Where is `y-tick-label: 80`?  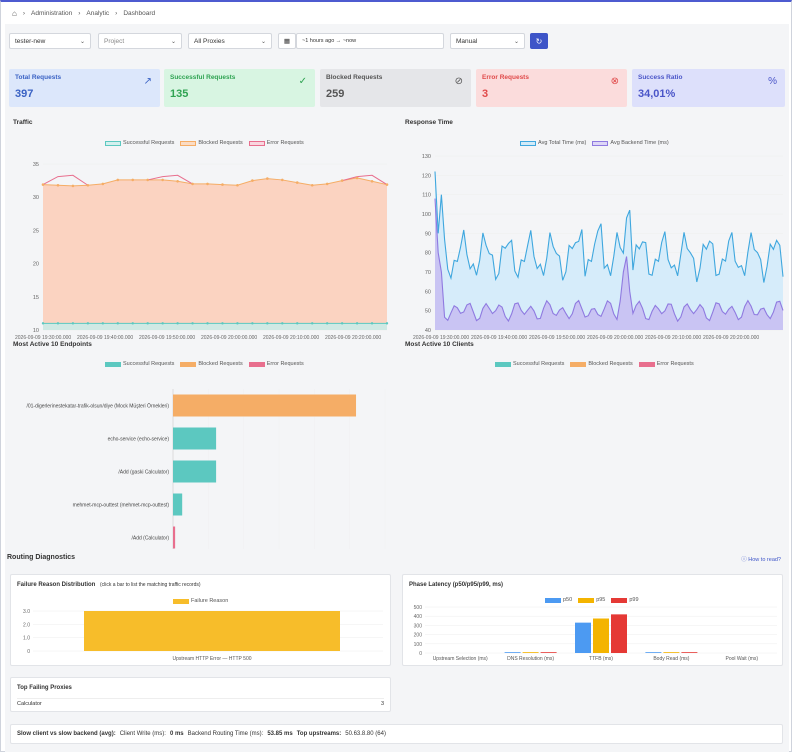 y-tick-label: 80 is located at coordinates (428, 254).